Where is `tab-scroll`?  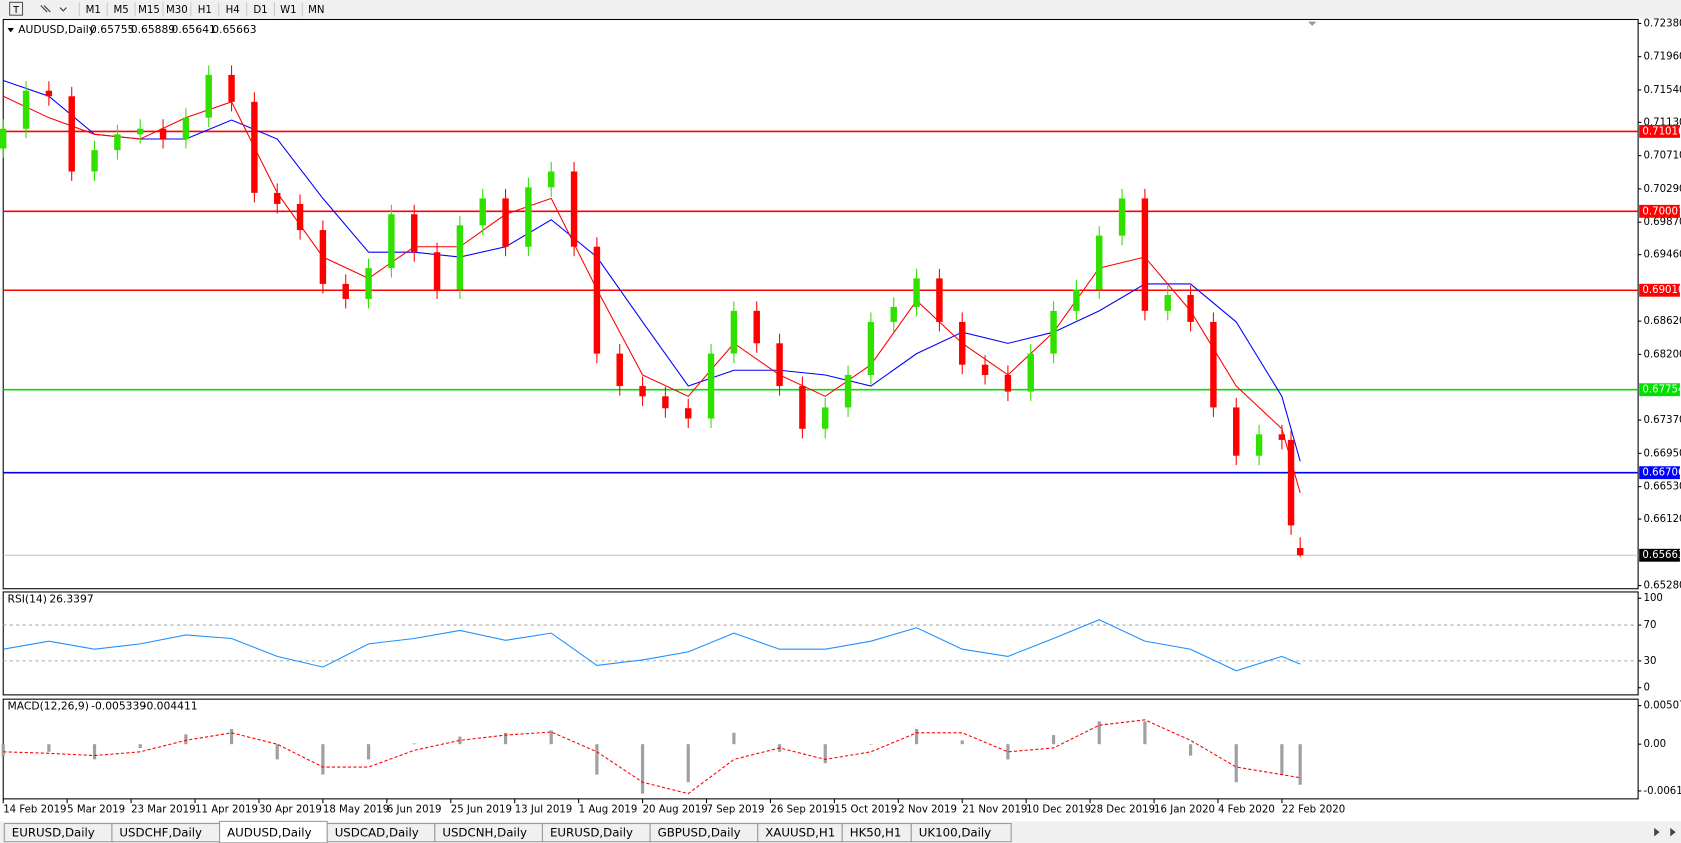 tab-scroll is located at coordinates (1665, 832).